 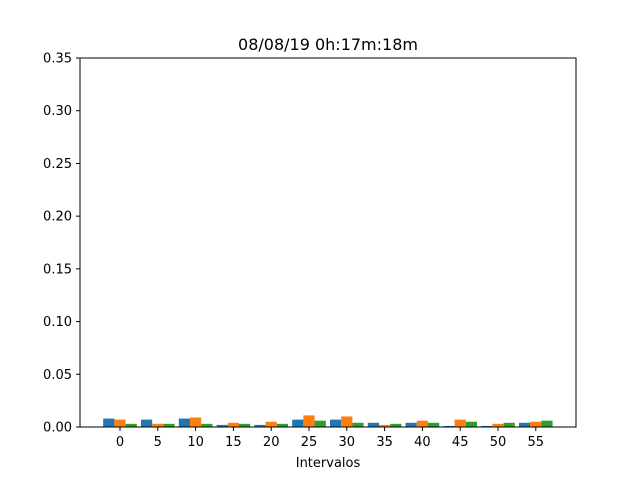 I want to click on bar-s1-c20, so click(x=271, y=424).